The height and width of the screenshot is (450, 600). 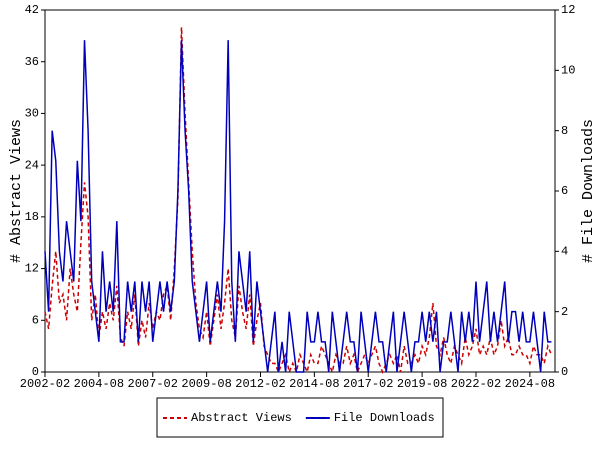 What do you see at coordinates (32, 114) in the screenshot?
I see `y-tick-label: 30` at bounding box center [32, 114].